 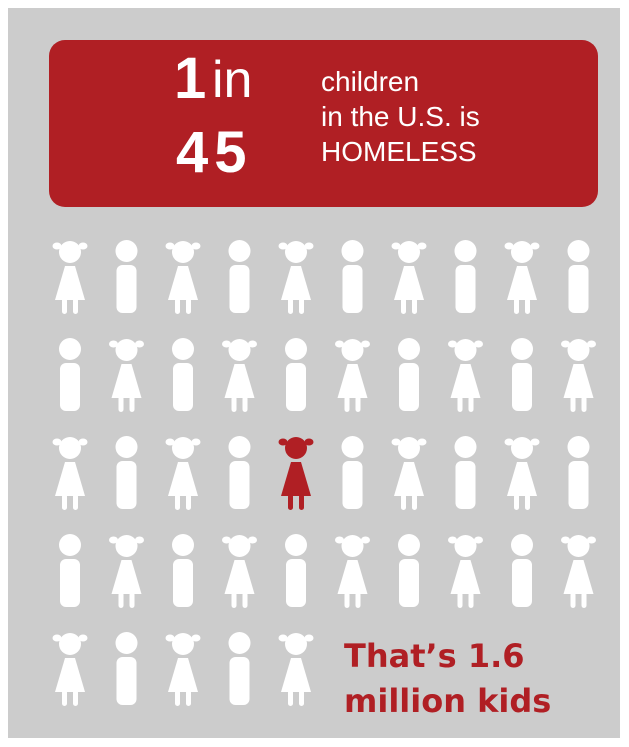 What do you see at coordinates (448, 701) in the screenshot?
I see `callout-line: million kids` at bounding box center [448, 701].